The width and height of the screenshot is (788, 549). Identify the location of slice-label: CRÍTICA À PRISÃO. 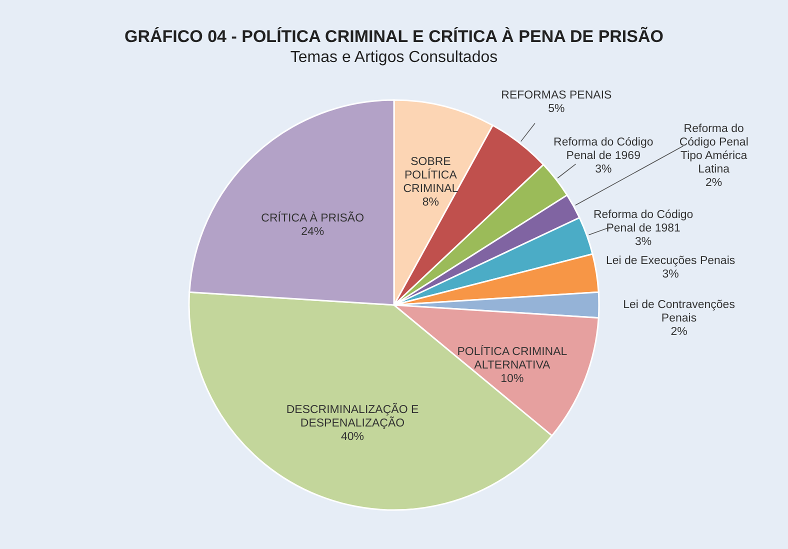
(312, 217).